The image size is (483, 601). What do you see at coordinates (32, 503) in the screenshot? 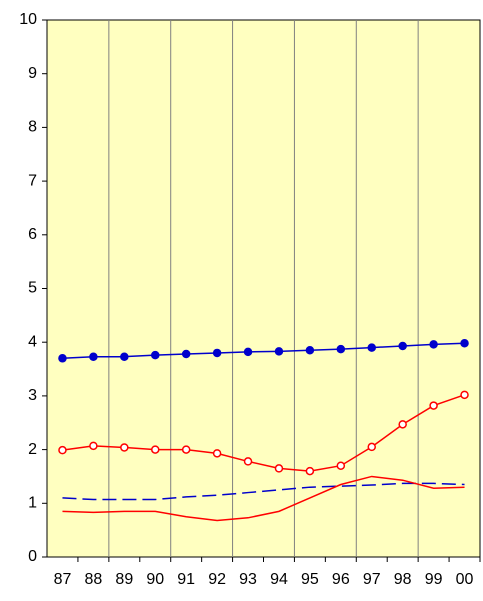
I see `y-tick-label: 1` at bounding box center [32, 503].